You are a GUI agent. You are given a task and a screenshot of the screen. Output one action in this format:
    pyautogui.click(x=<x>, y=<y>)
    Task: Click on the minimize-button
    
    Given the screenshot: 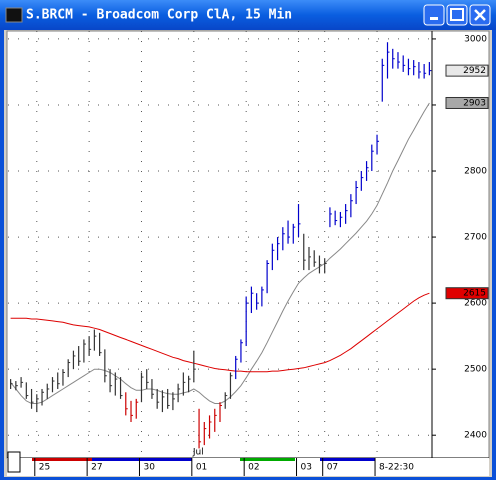 What is the action you would take?
    pyautogui.click(x=434, y=15)
    